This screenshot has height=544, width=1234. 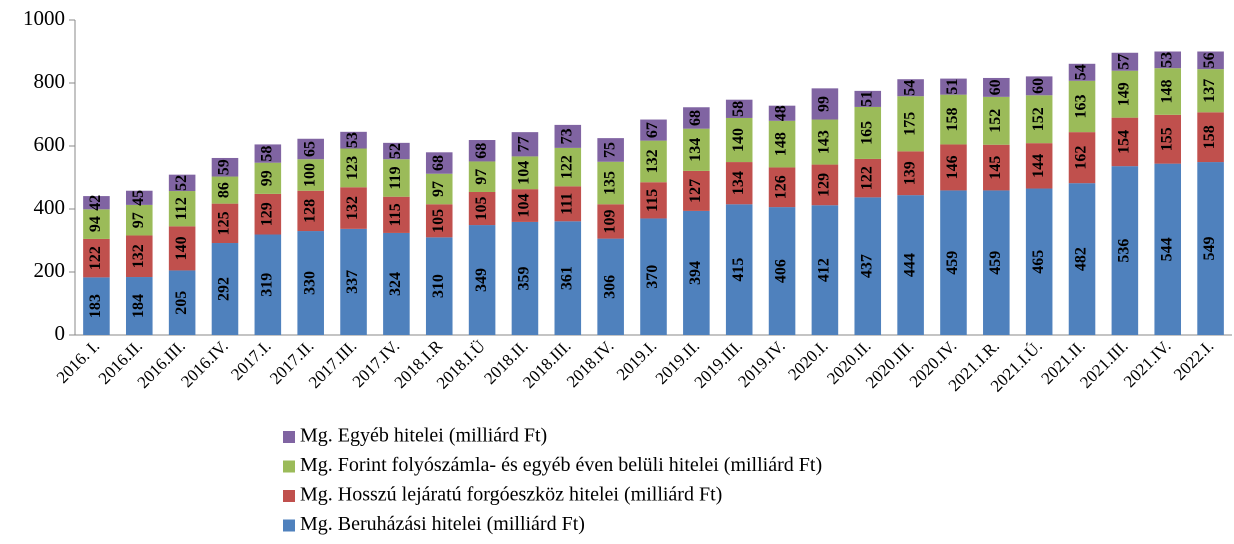 I want to click on x-tick-label: 2018.IV., so click(x=590, y=363).